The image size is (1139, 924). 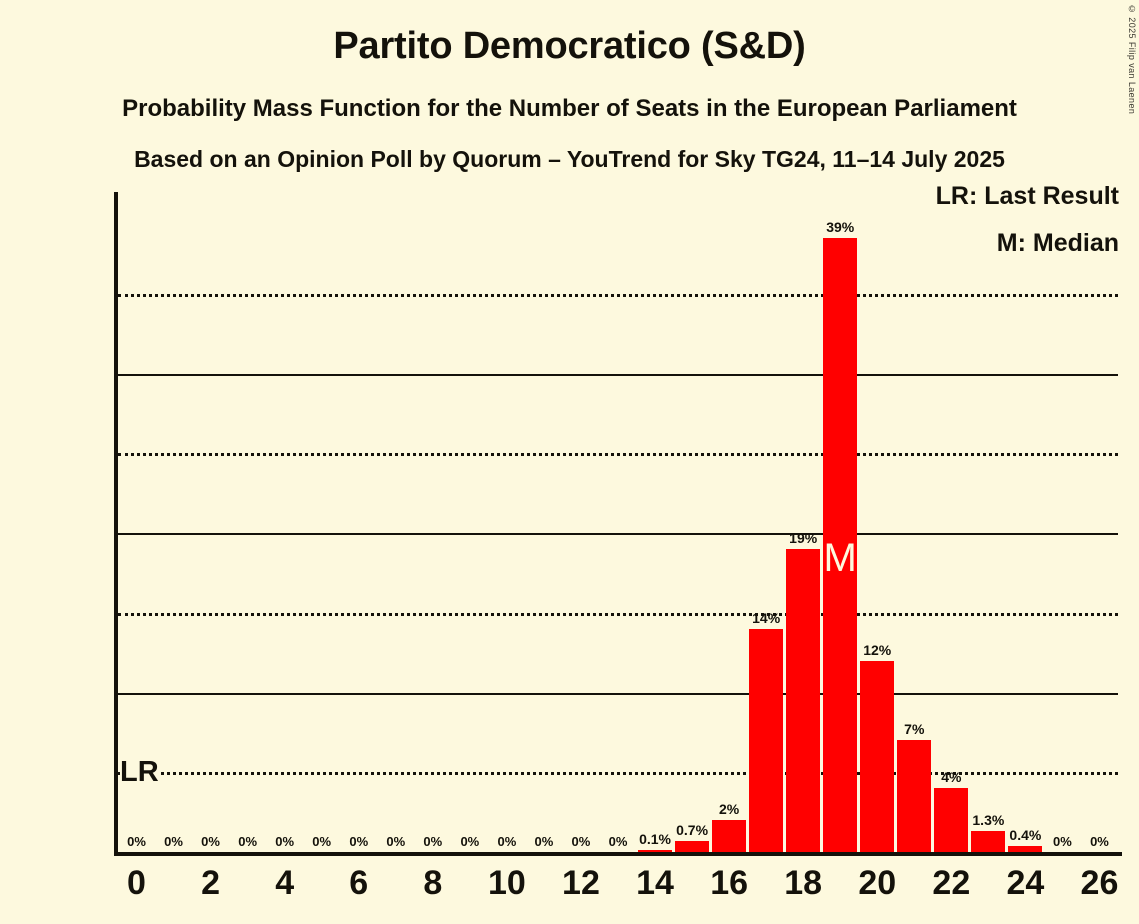 I want to click on bar-slot-1: 0%, so click(x=173, y=522).